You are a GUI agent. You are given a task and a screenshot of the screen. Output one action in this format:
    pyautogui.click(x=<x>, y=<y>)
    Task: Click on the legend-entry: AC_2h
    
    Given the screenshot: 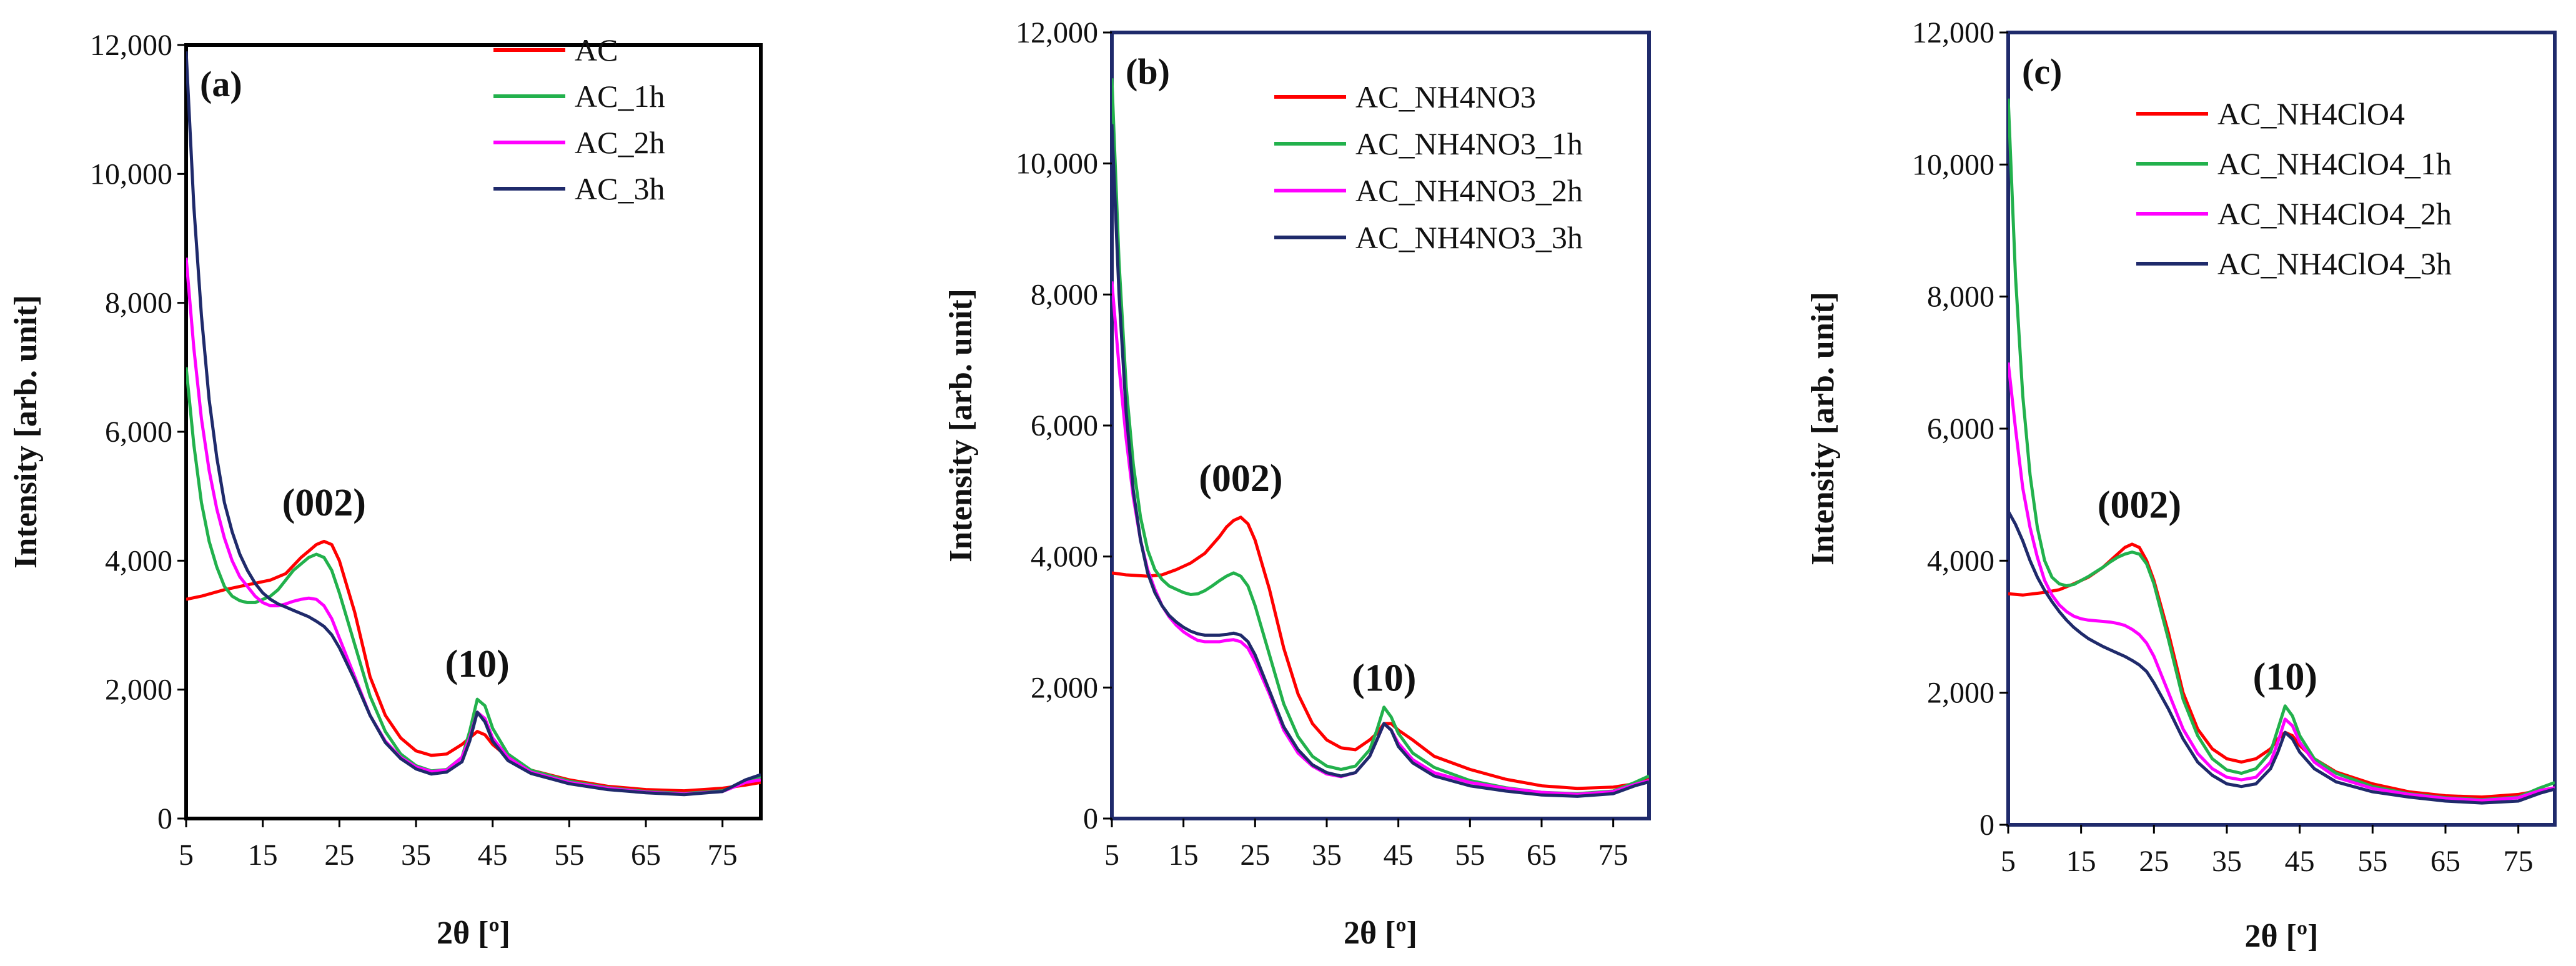 What is the action you would take?
    pyautogui.click(x=620, y=142)
    